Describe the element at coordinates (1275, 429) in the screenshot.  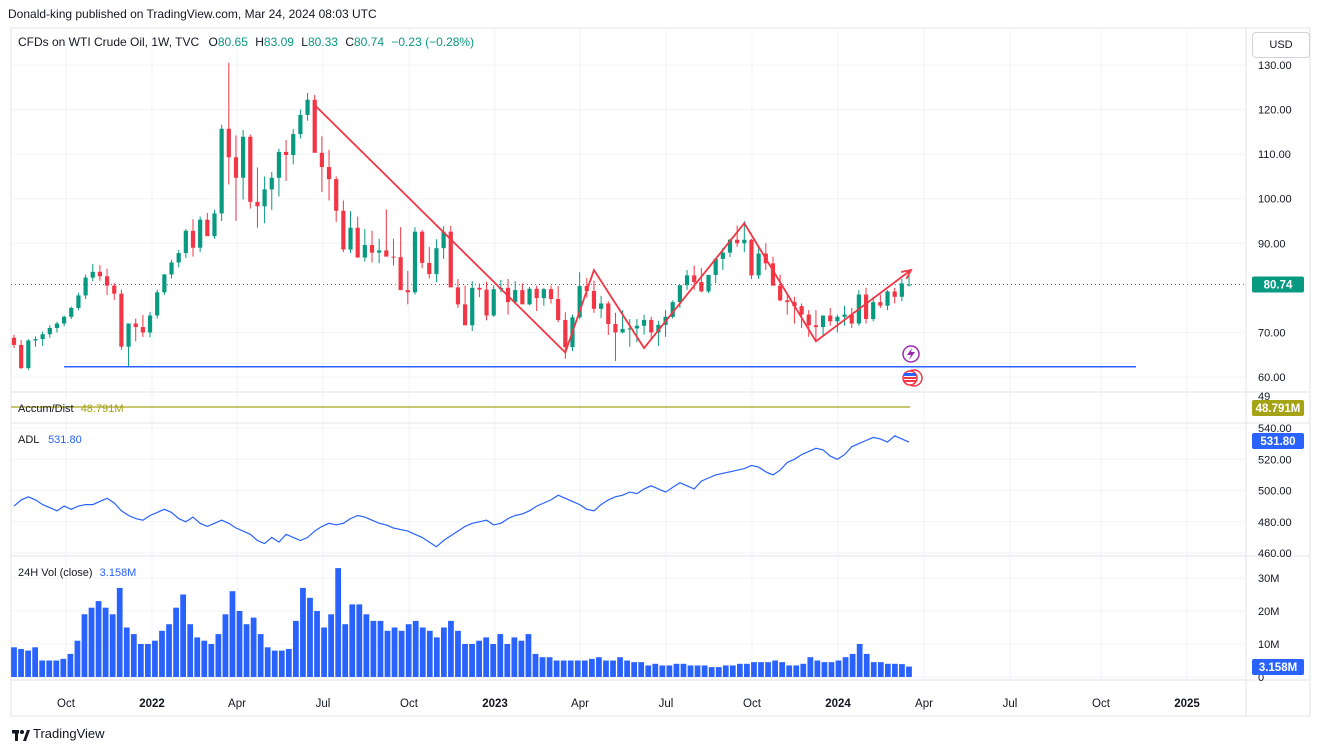
I see `adl-tick-label: 540.00` at that location.